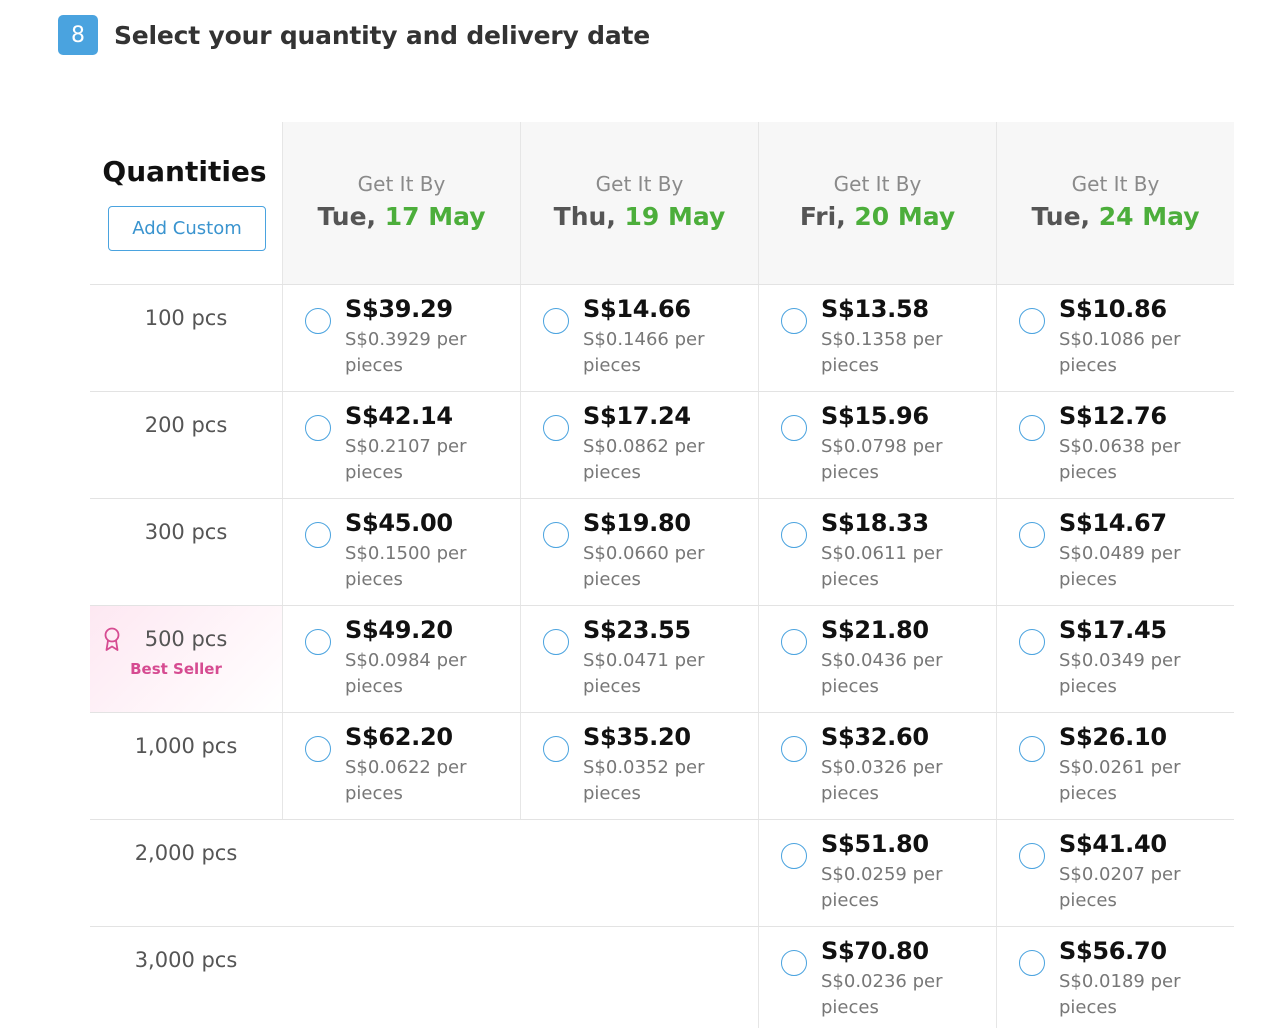 Image resolution: width=1264 pixels, height=1028 pixels. Describe the element at coordinates (406, 459) in the screenshot. I see `unit-price: S$0.2107 per pieces` at that location.